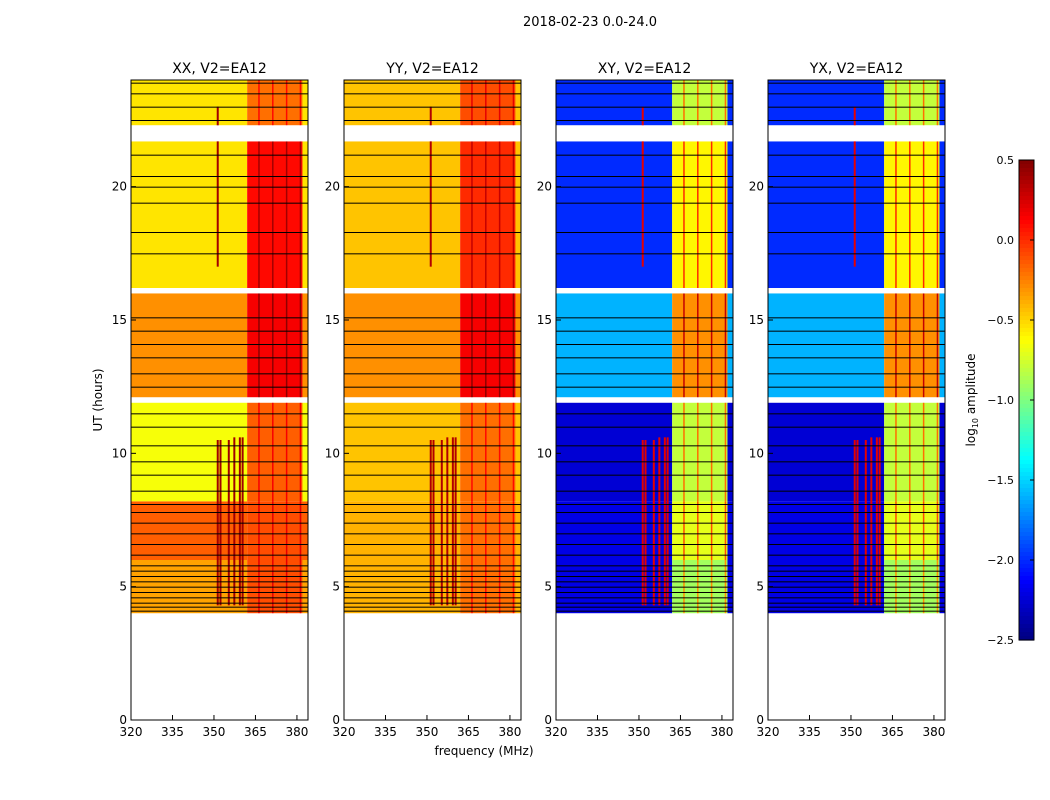  I want to click on axes-frame, so click(644, 400).